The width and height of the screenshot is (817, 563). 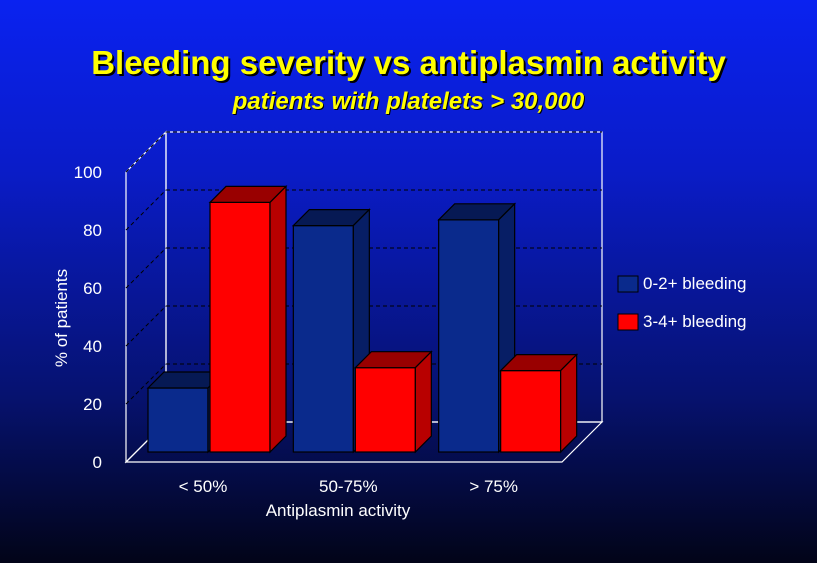 What do you see at coordinates (61, 318) in the screenshot?
I see `y-axis-label: % of patients` at bounding box center [61, 318].